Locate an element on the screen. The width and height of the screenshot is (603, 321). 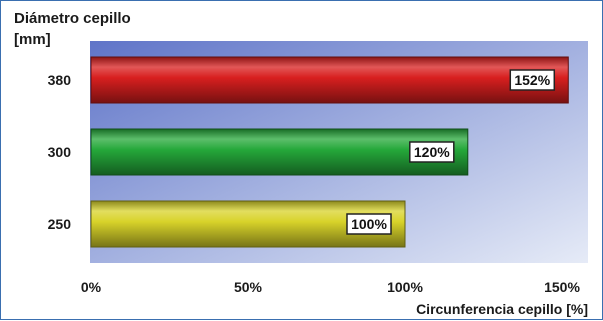
y-tick-label-250: 250 is located at coordinates (60, 224).